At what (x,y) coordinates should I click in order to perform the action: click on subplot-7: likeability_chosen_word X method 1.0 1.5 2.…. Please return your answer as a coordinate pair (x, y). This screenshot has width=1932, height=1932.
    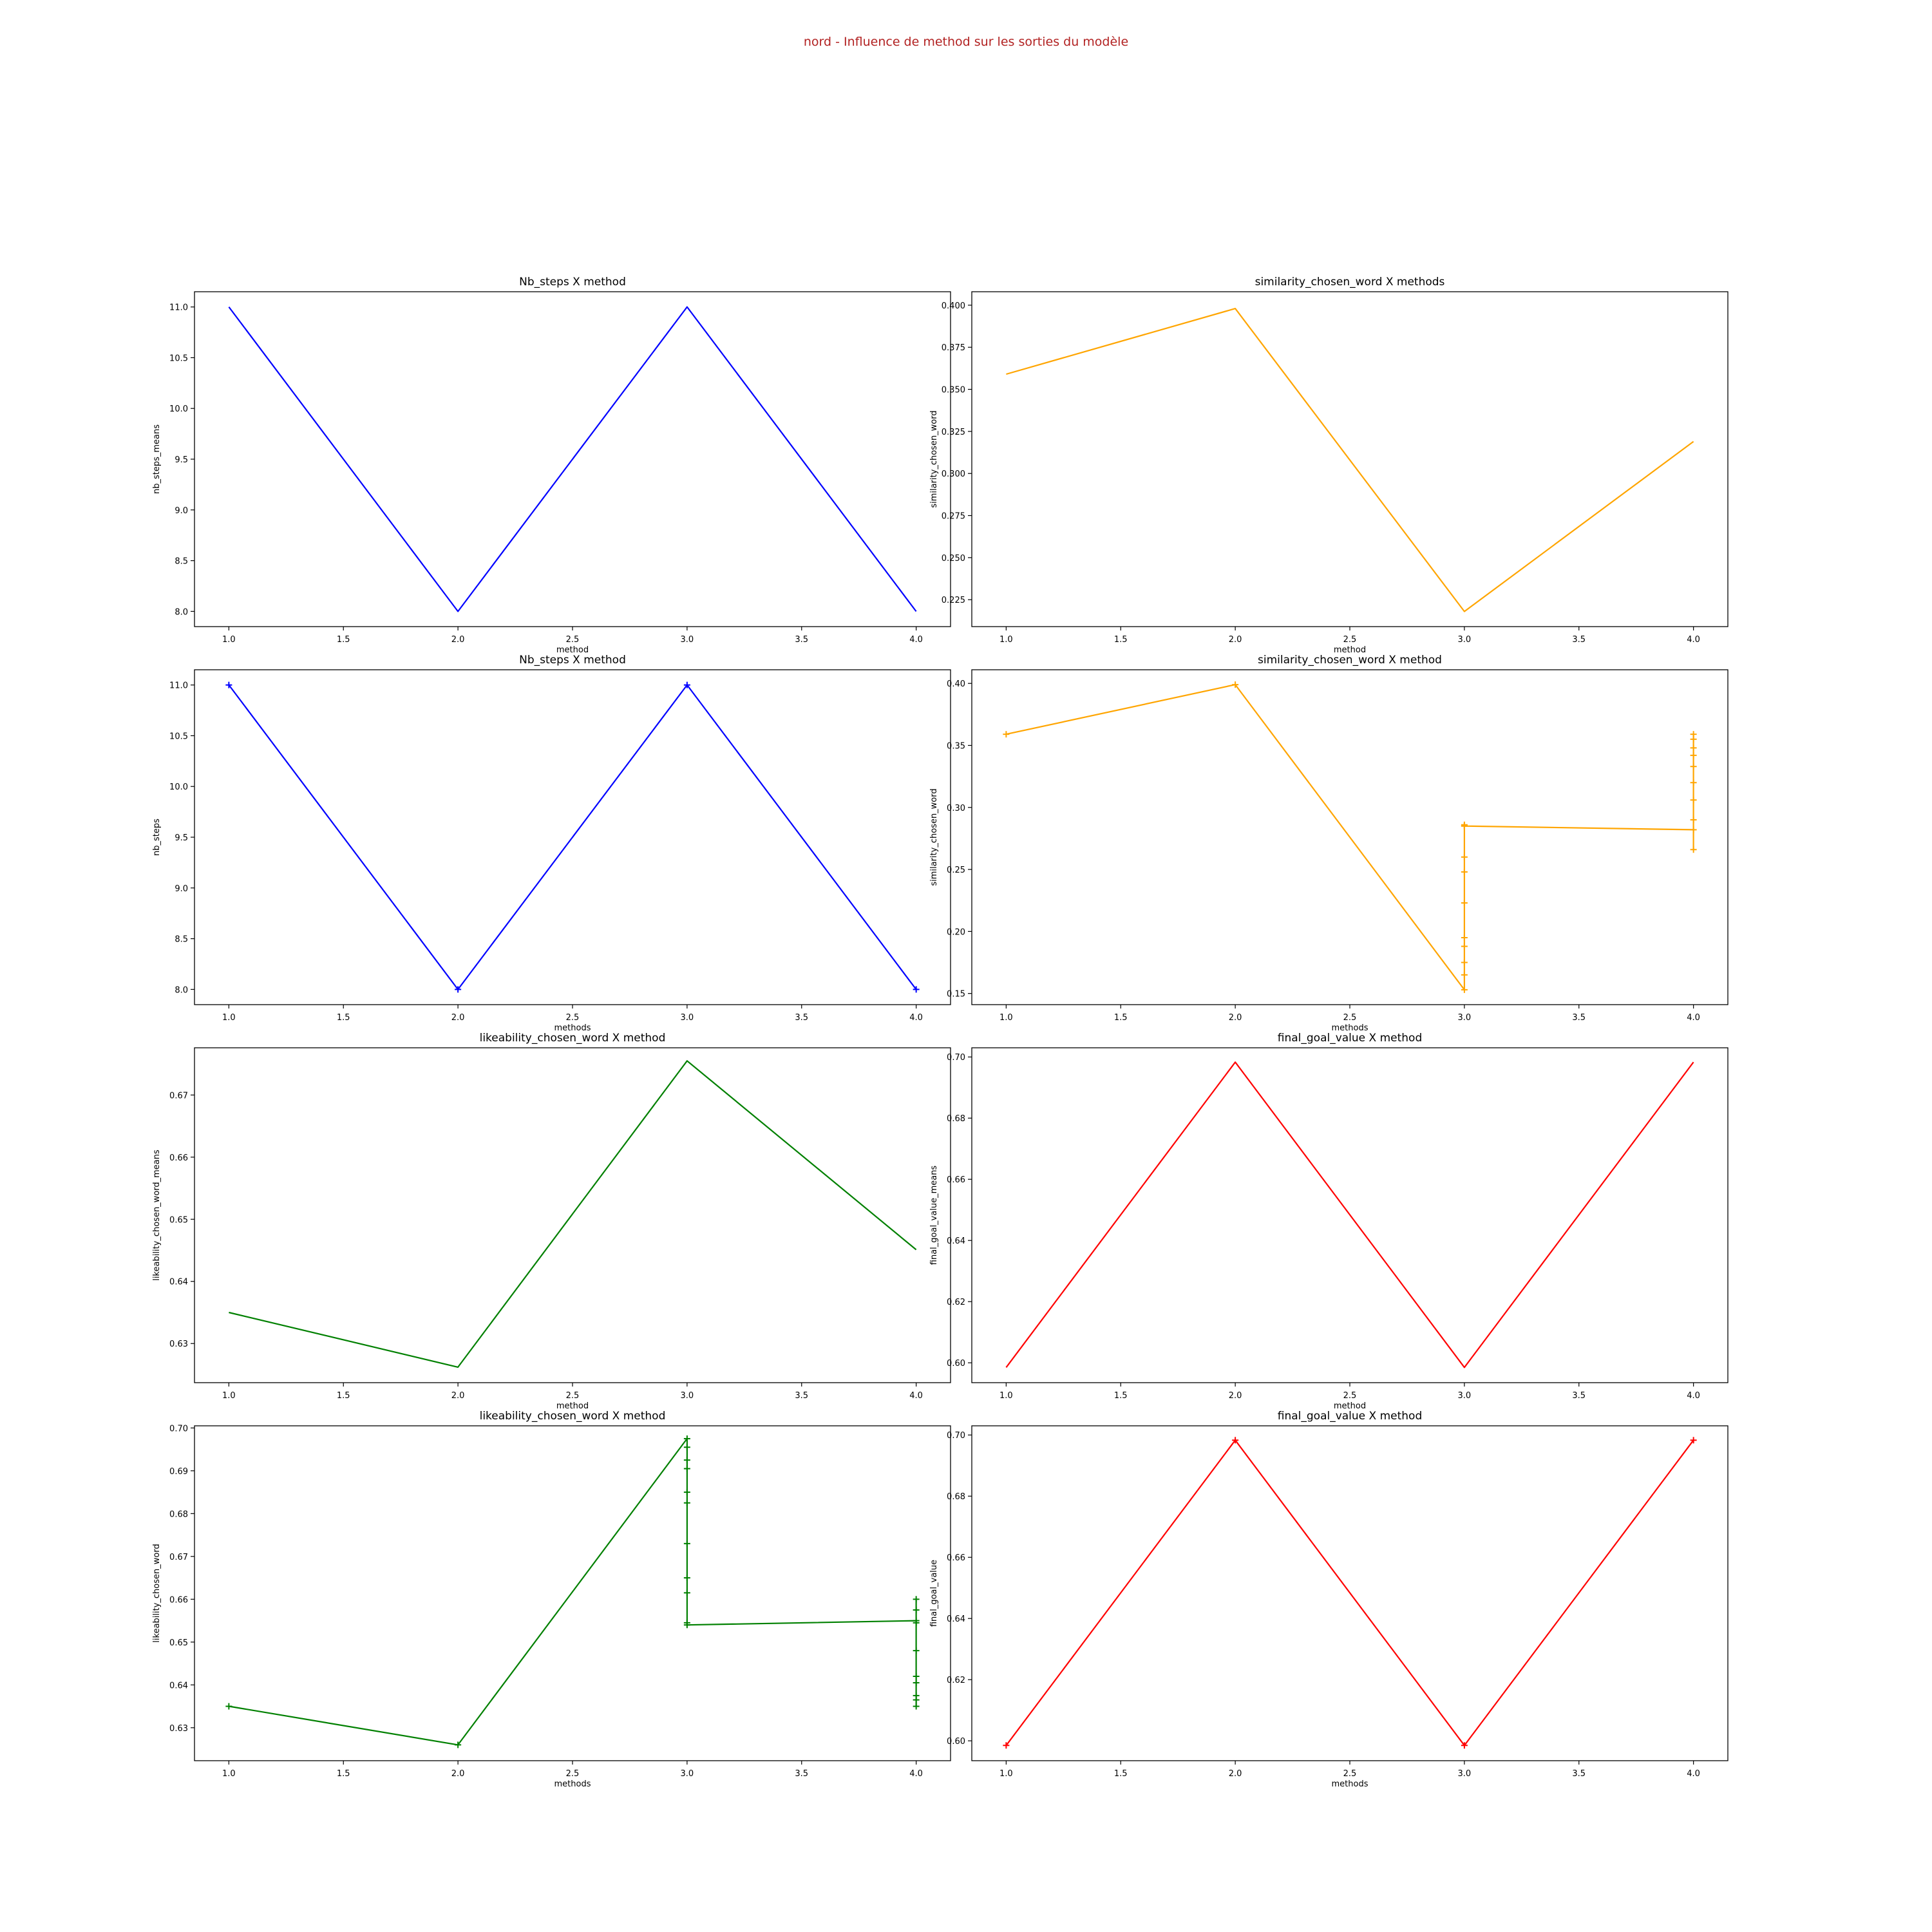
    Looking at the image, I should click on (551, 1599).